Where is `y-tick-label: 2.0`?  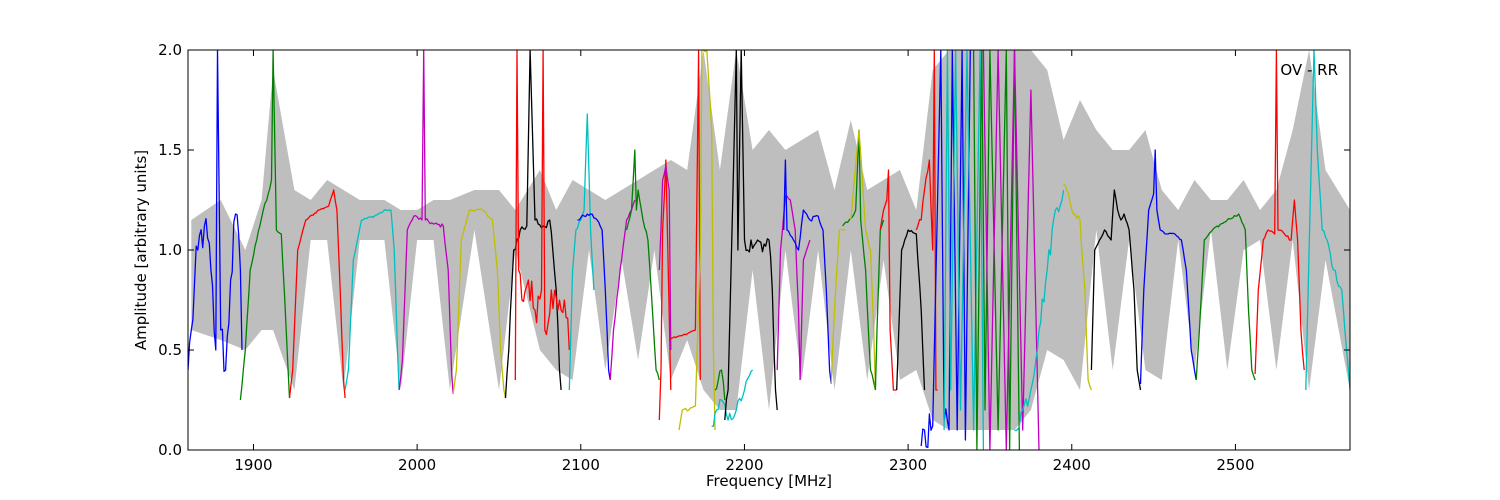 y-tick-label: 2.0 is located at coordinates (170, 50).